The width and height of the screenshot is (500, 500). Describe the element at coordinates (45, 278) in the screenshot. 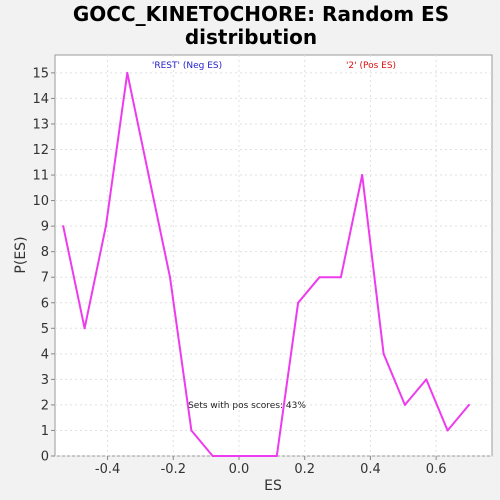

I see `y-tick-label: 7` at that location.